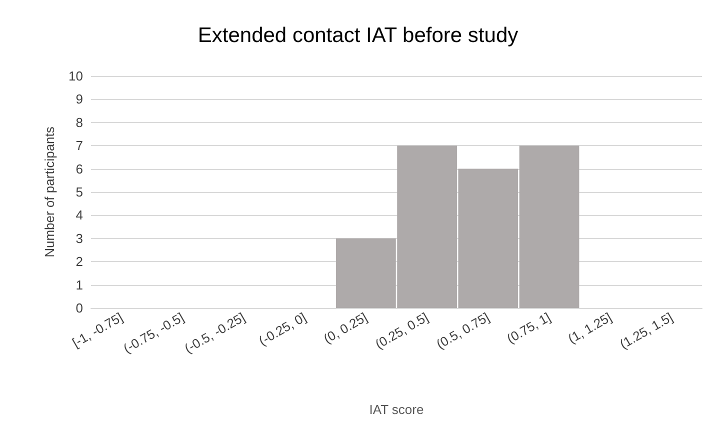  Describe the element at coordinates (79, 284) in the screenshot. I see `y-tick-label: 1` at that location.